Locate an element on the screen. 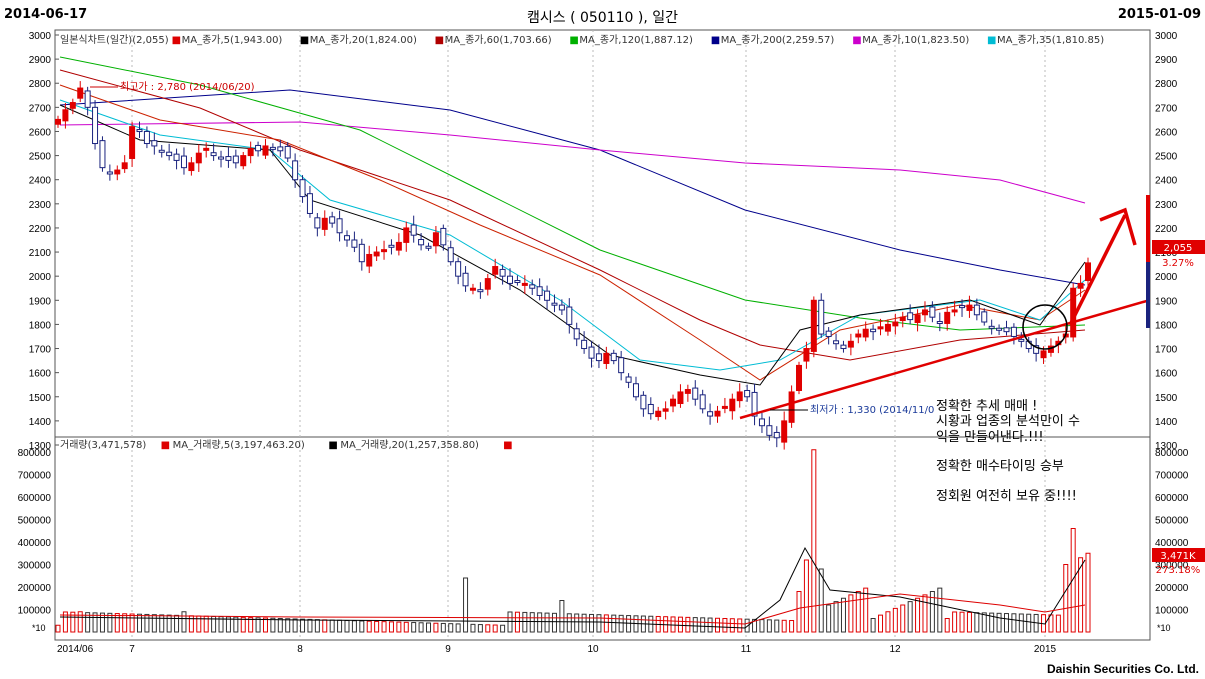  y-tick-left: 3000 is located at coordinates (40, 36).